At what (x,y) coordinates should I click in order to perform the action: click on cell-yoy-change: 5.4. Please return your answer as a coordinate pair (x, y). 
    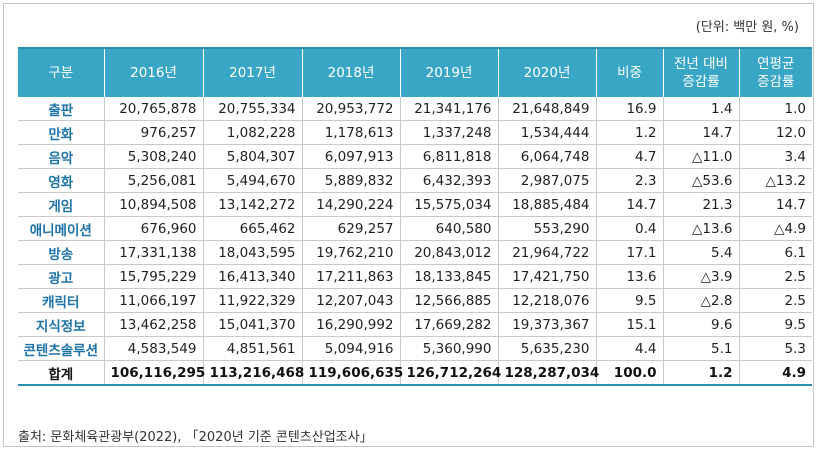
    Looking at the image, I should click on (700, 252).